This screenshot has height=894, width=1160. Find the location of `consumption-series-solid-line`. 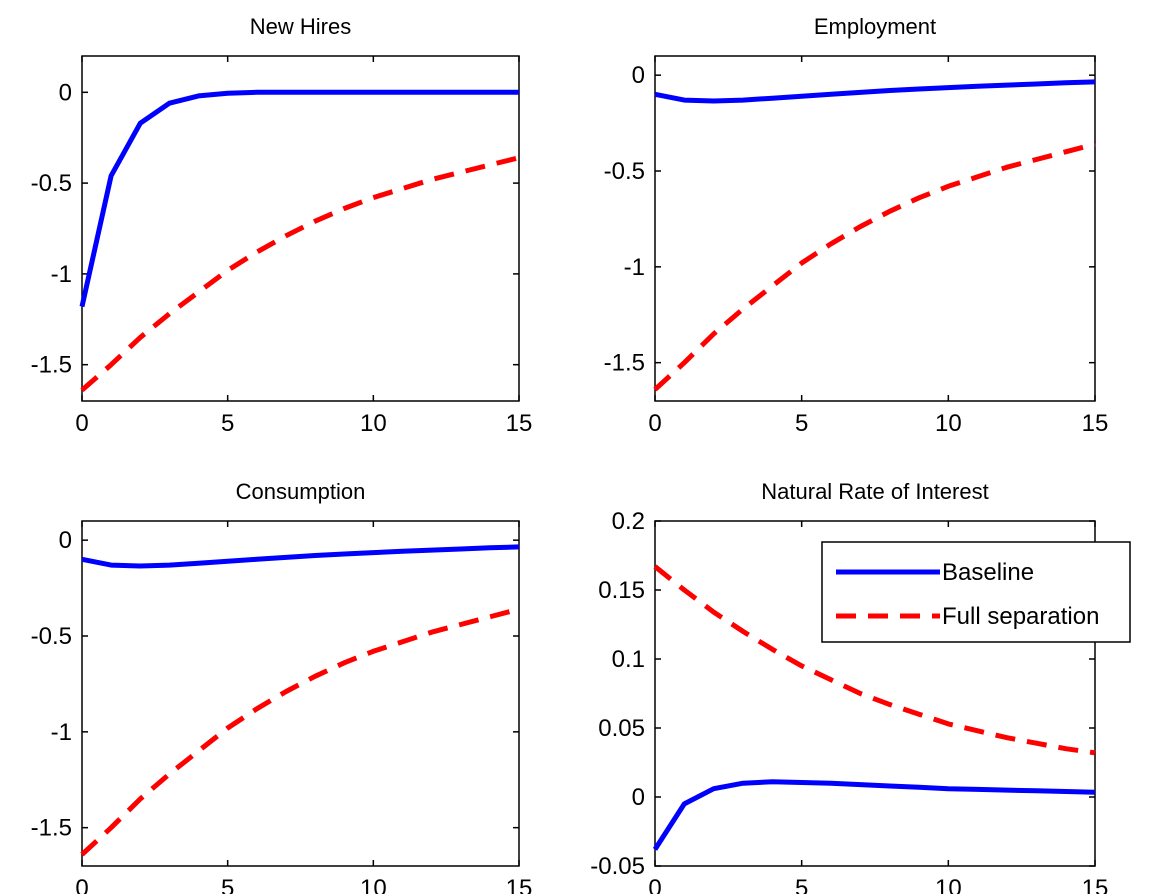

consumption-series-solid-line is located at coordinates (300, 556).